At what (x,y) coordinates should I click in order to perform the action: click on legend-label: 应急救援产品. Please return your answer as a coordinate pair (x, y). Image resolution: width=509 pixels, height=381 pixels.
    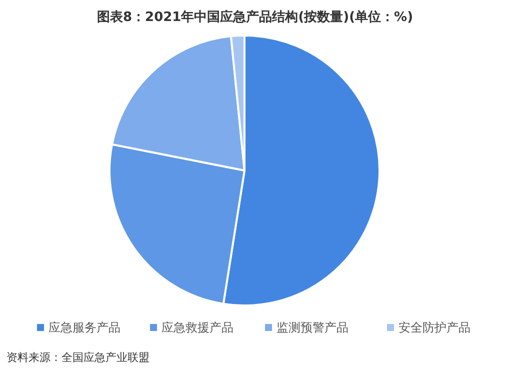
    Looking at the image, I should click on (198, 327).